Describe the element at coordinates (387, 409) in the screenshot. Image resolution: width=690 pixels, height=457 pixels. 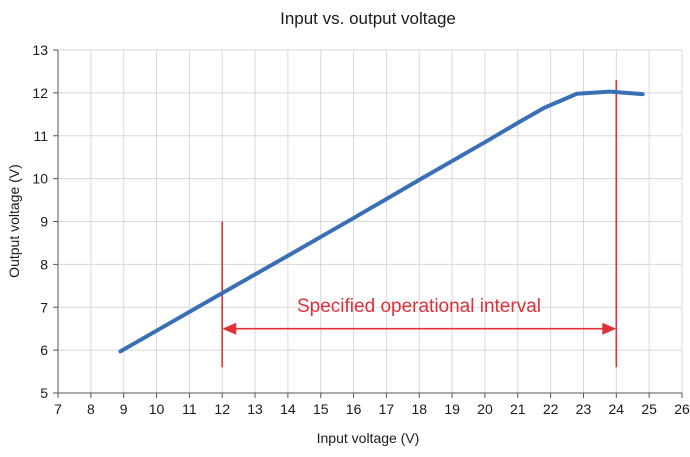
I see `x-tick-label: 17` at that location.